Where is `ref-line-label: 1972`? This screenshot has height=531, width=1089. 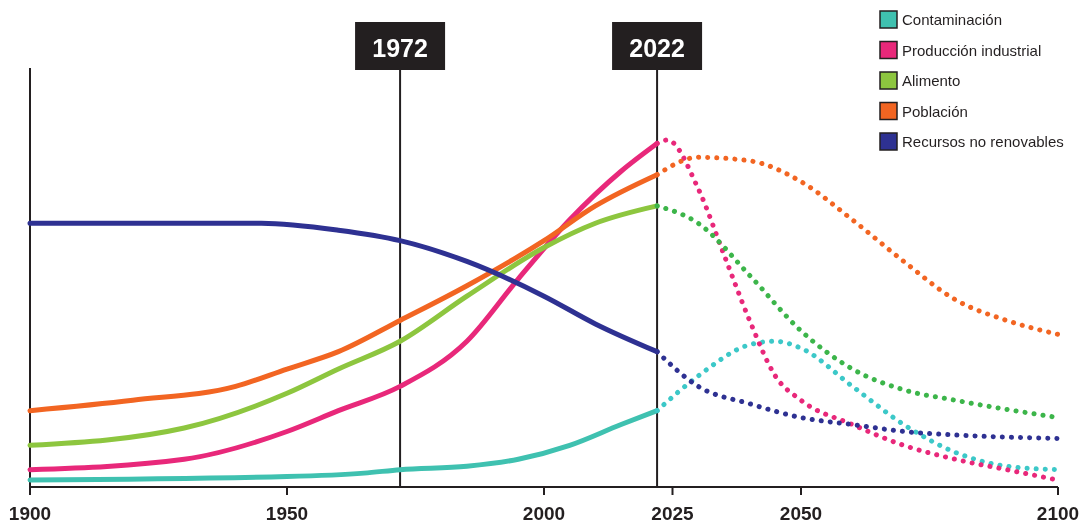
ref-line-label: 1972 is located at coordinates (400, 48).